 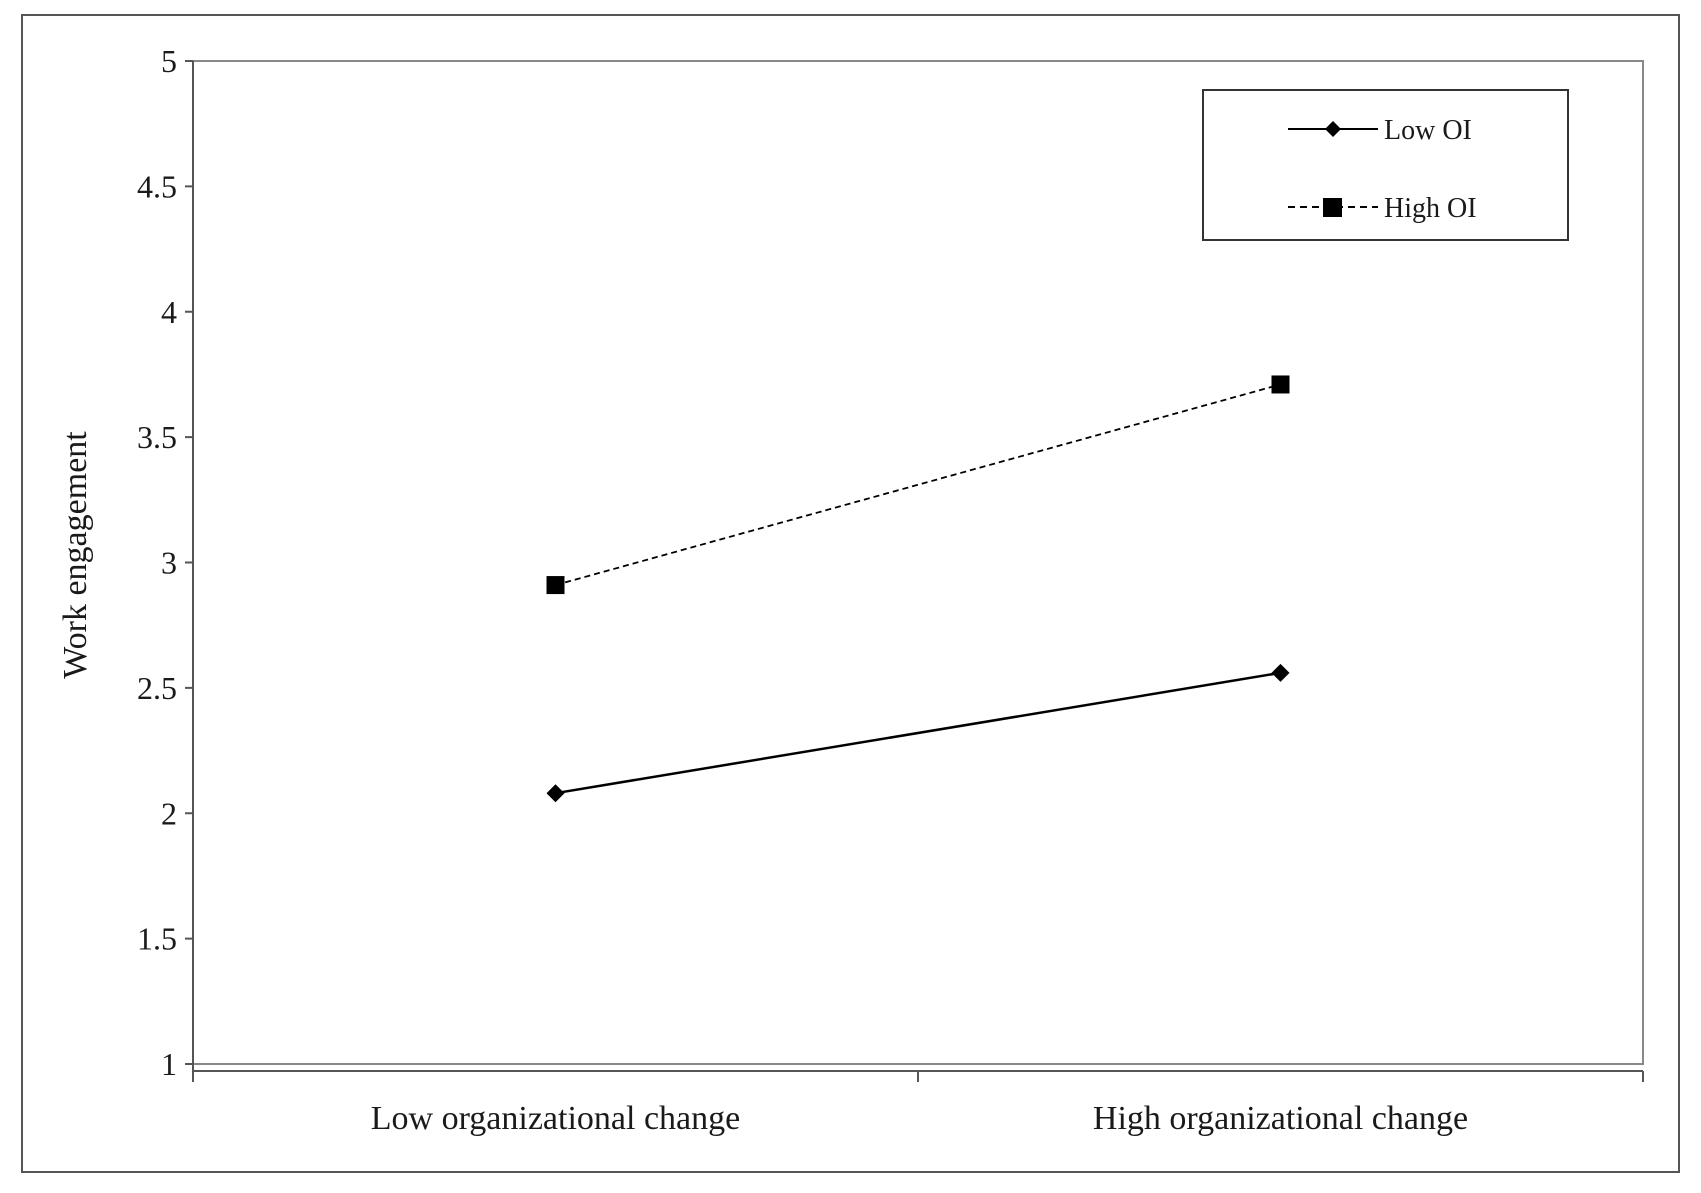 I want to click on y-tick-label: 1.5, so click(x=157, y=939).